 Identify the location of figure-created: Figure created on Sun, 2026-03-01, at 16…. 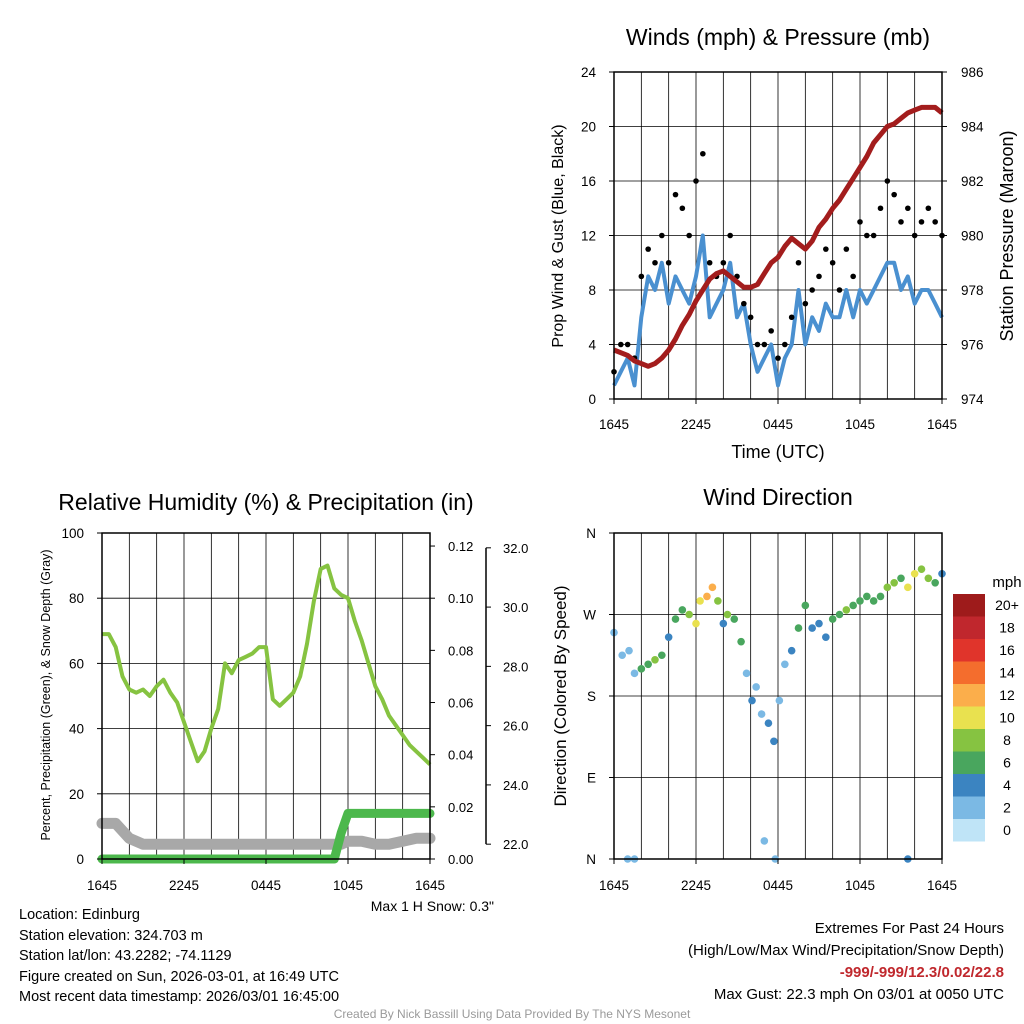
(179, 976).